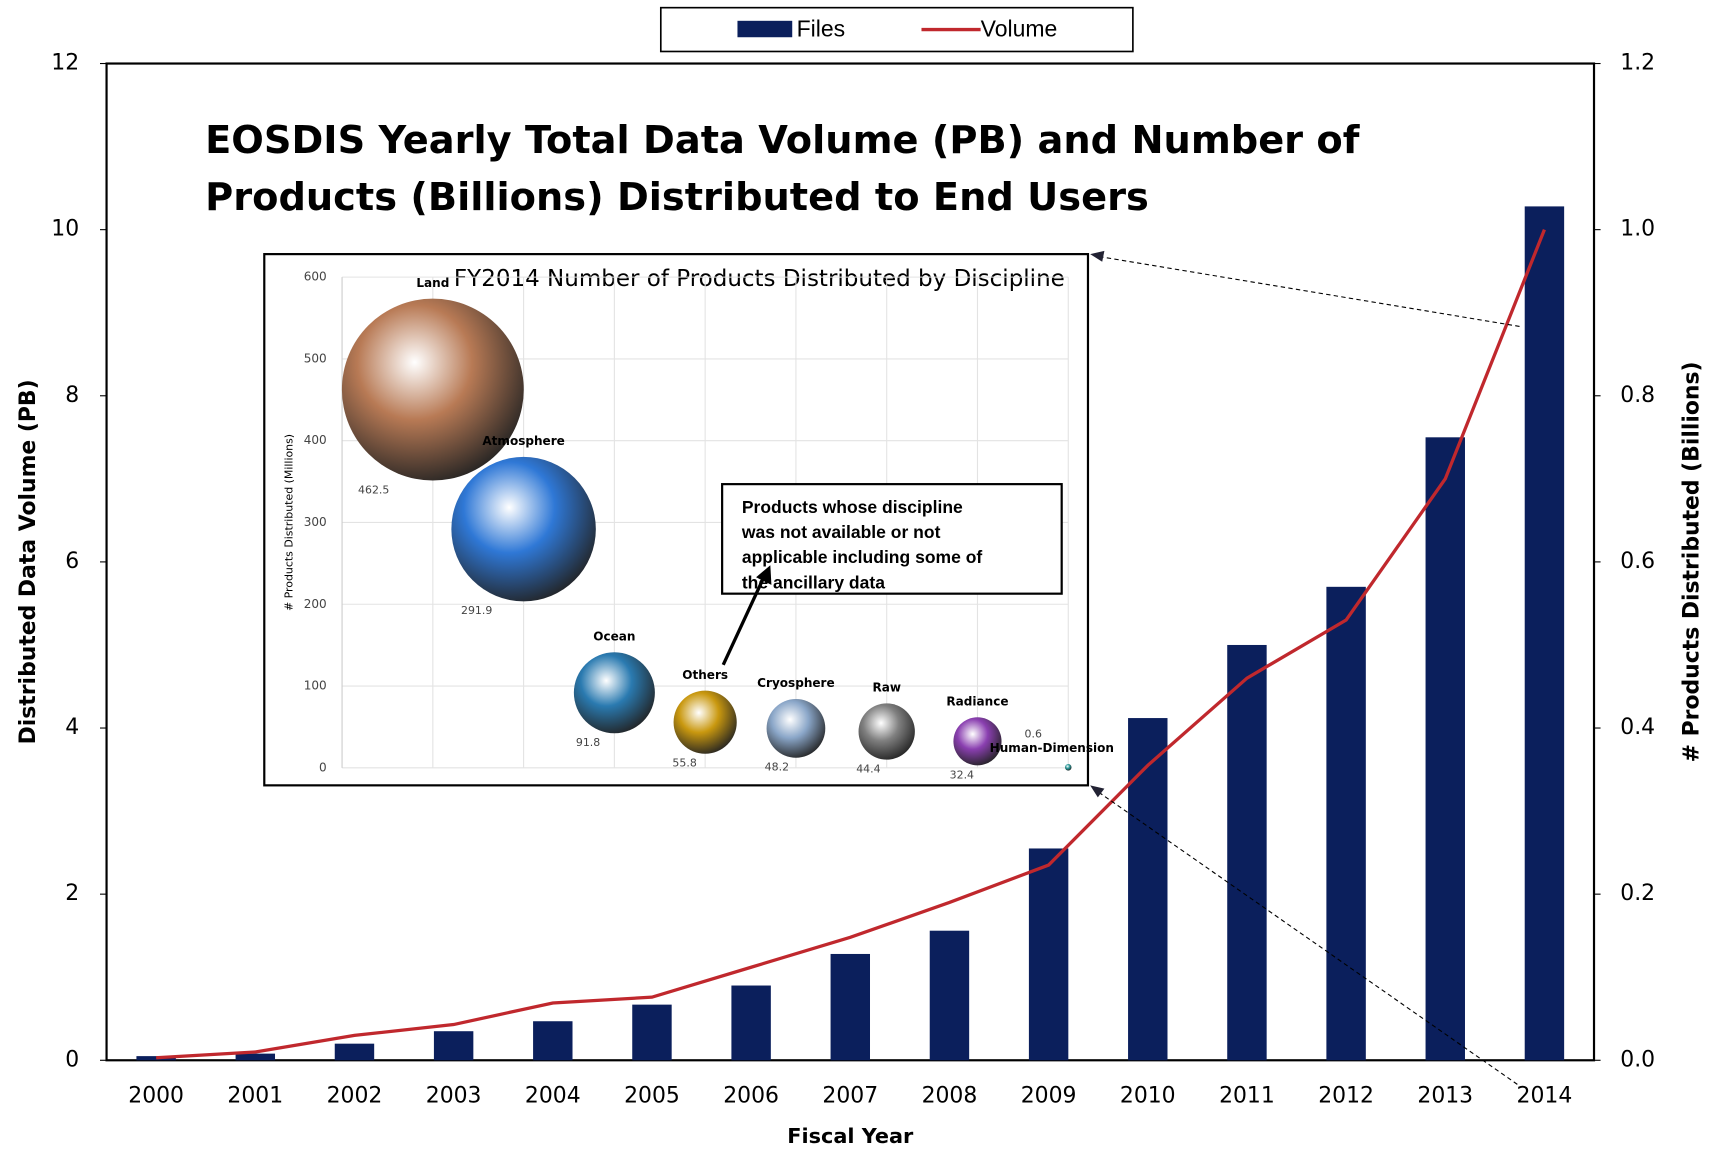  I want to click on bubble-category: Ocean, so click(614, 636).